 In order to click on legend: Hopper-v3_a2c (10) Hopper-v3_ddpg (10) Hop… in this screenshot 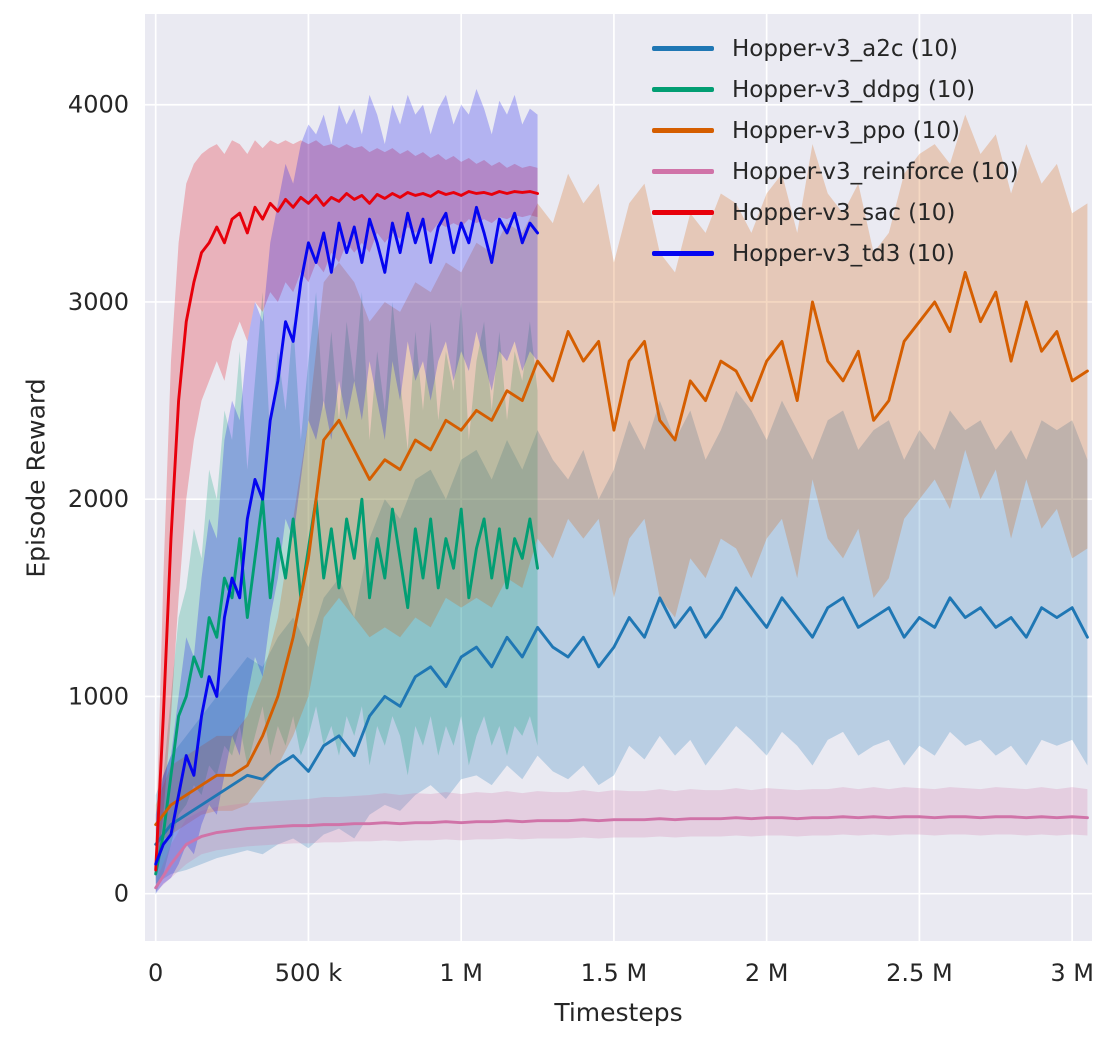, I will do `click(835, 151)`.